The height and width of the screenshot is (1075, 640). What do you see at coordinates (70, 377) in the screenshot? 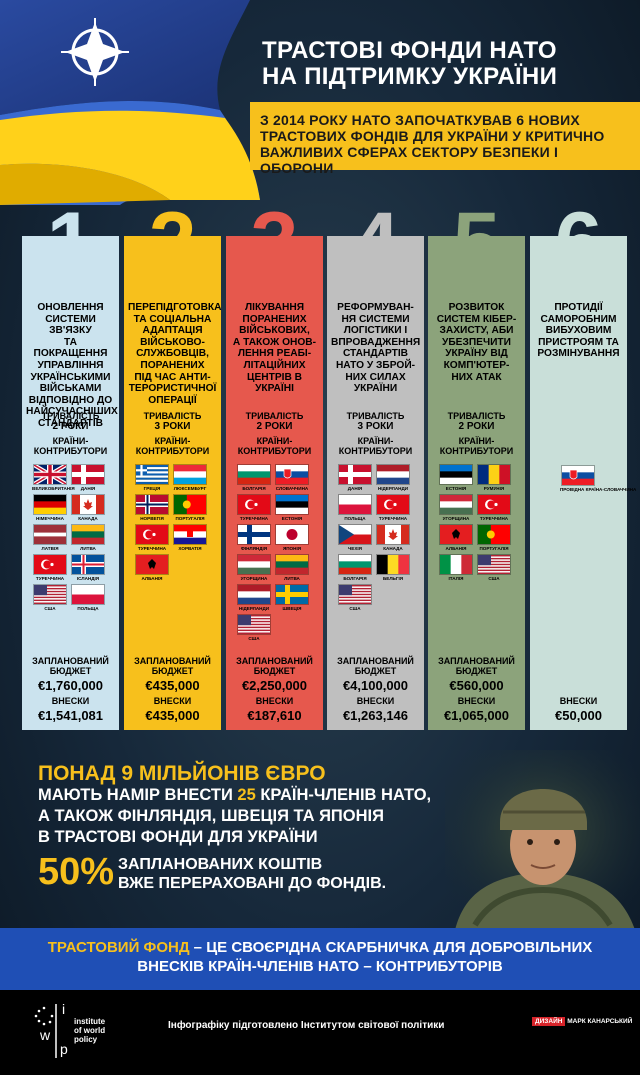
I see `fund-description-line: УКРАЇНСЬКИМИ` at bounding box center [70, 377].